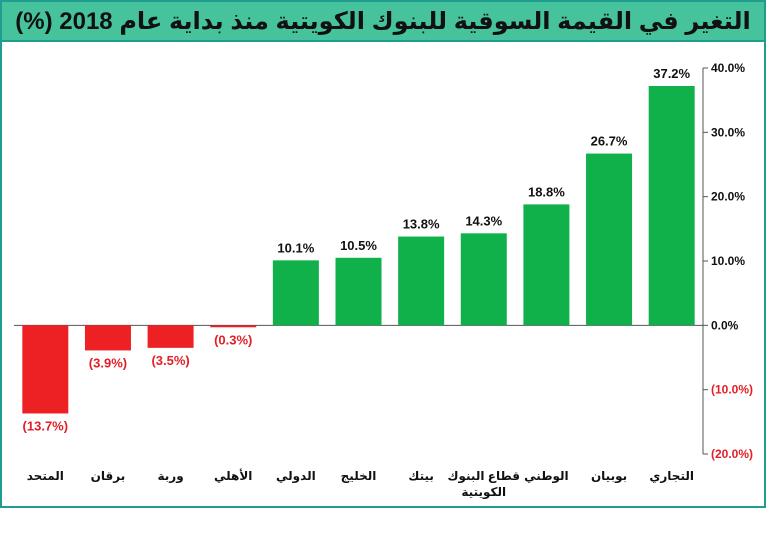  I want to click on data-label: (13.7%), so click(46, 425).